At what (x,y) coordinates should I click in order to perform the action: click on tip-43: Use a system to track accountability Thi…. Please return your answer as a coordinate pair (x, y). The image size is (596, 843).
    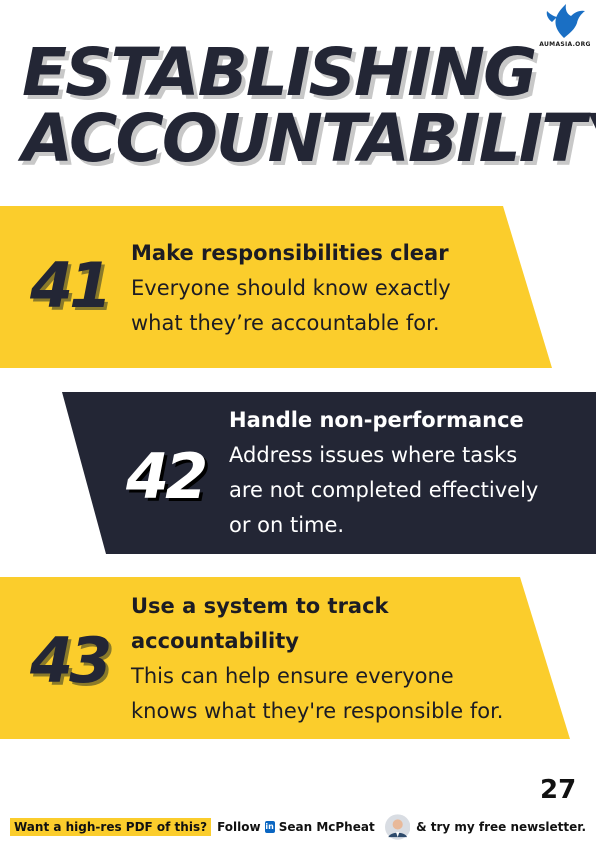
    Looking at the image, I should click on (317, 659).